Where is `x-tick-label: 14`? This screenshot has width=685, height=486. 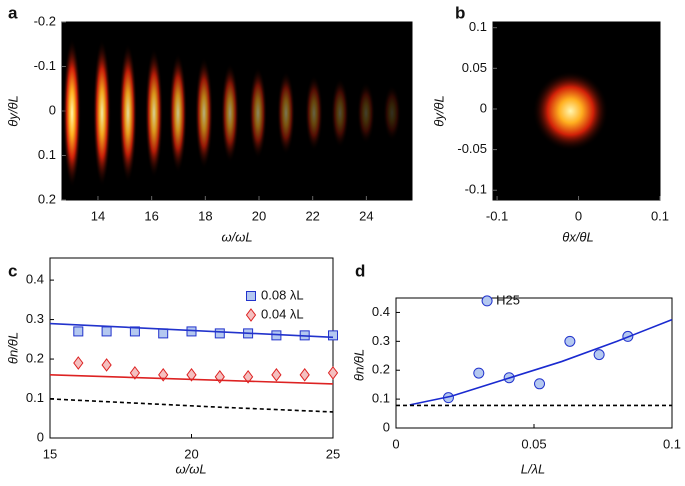
x-tick-label: 14 is located at coordinates (98, 215).